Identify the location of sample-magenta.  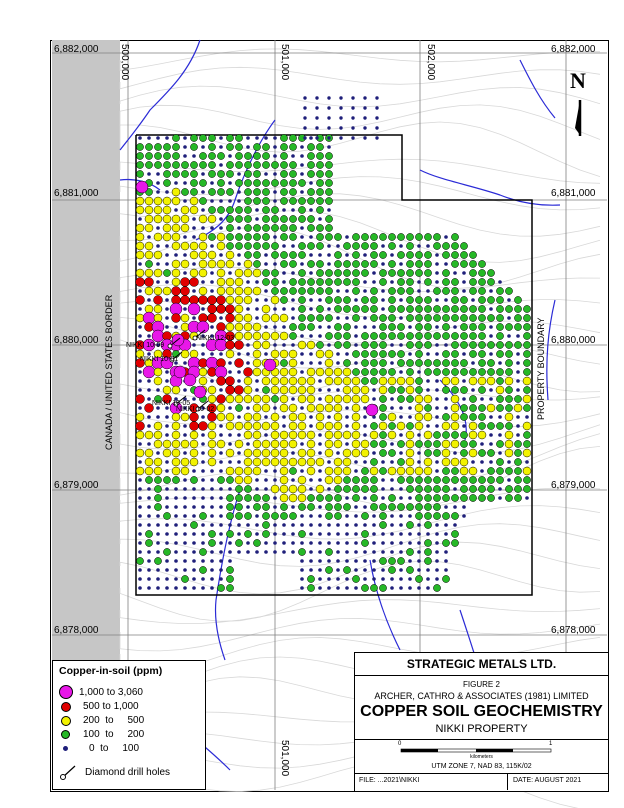
(176, 309).